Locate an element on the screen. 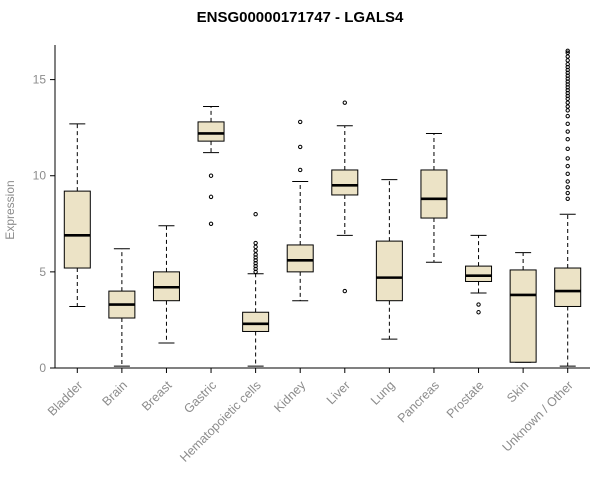 The width and height of the screenshot is (600, 500). x-category-label: Kidney is located at coordinates (289, 396).